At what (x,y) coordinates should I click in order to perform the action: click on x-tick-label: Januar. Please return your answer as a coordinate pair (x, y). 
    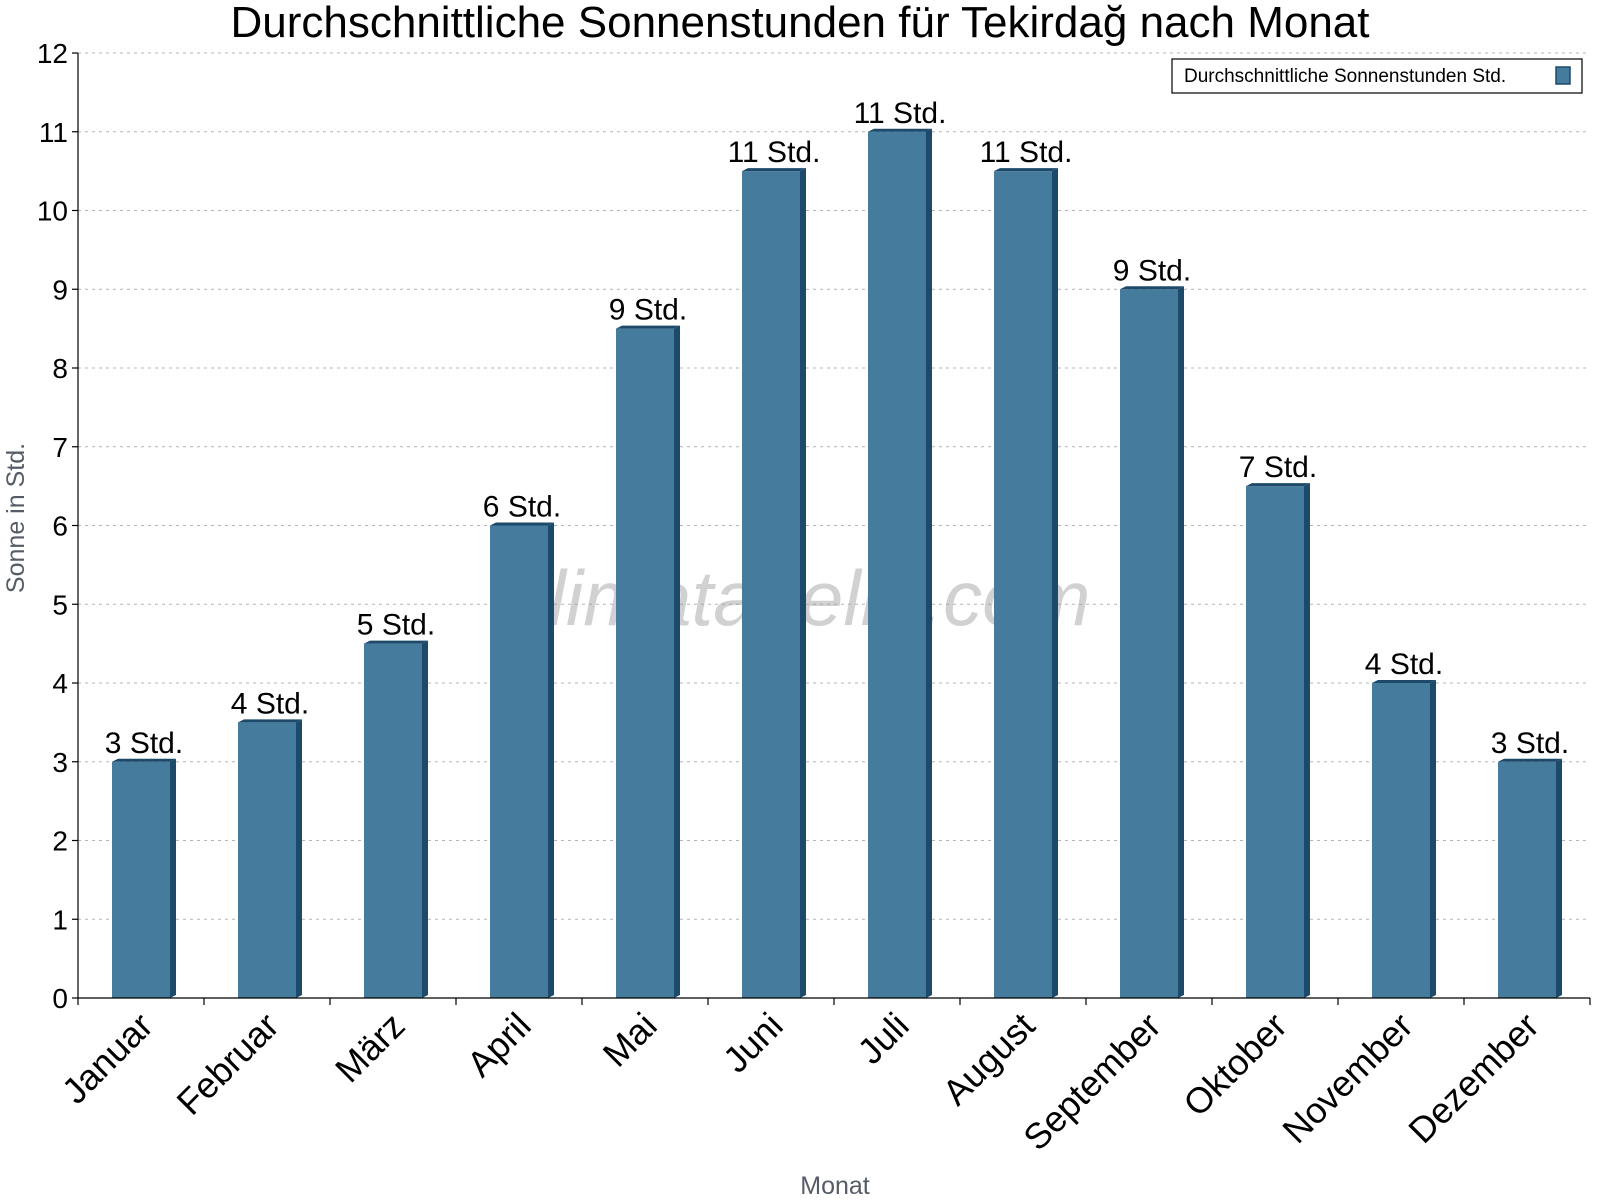
    Looking at the image, I should click on (107, 1058).